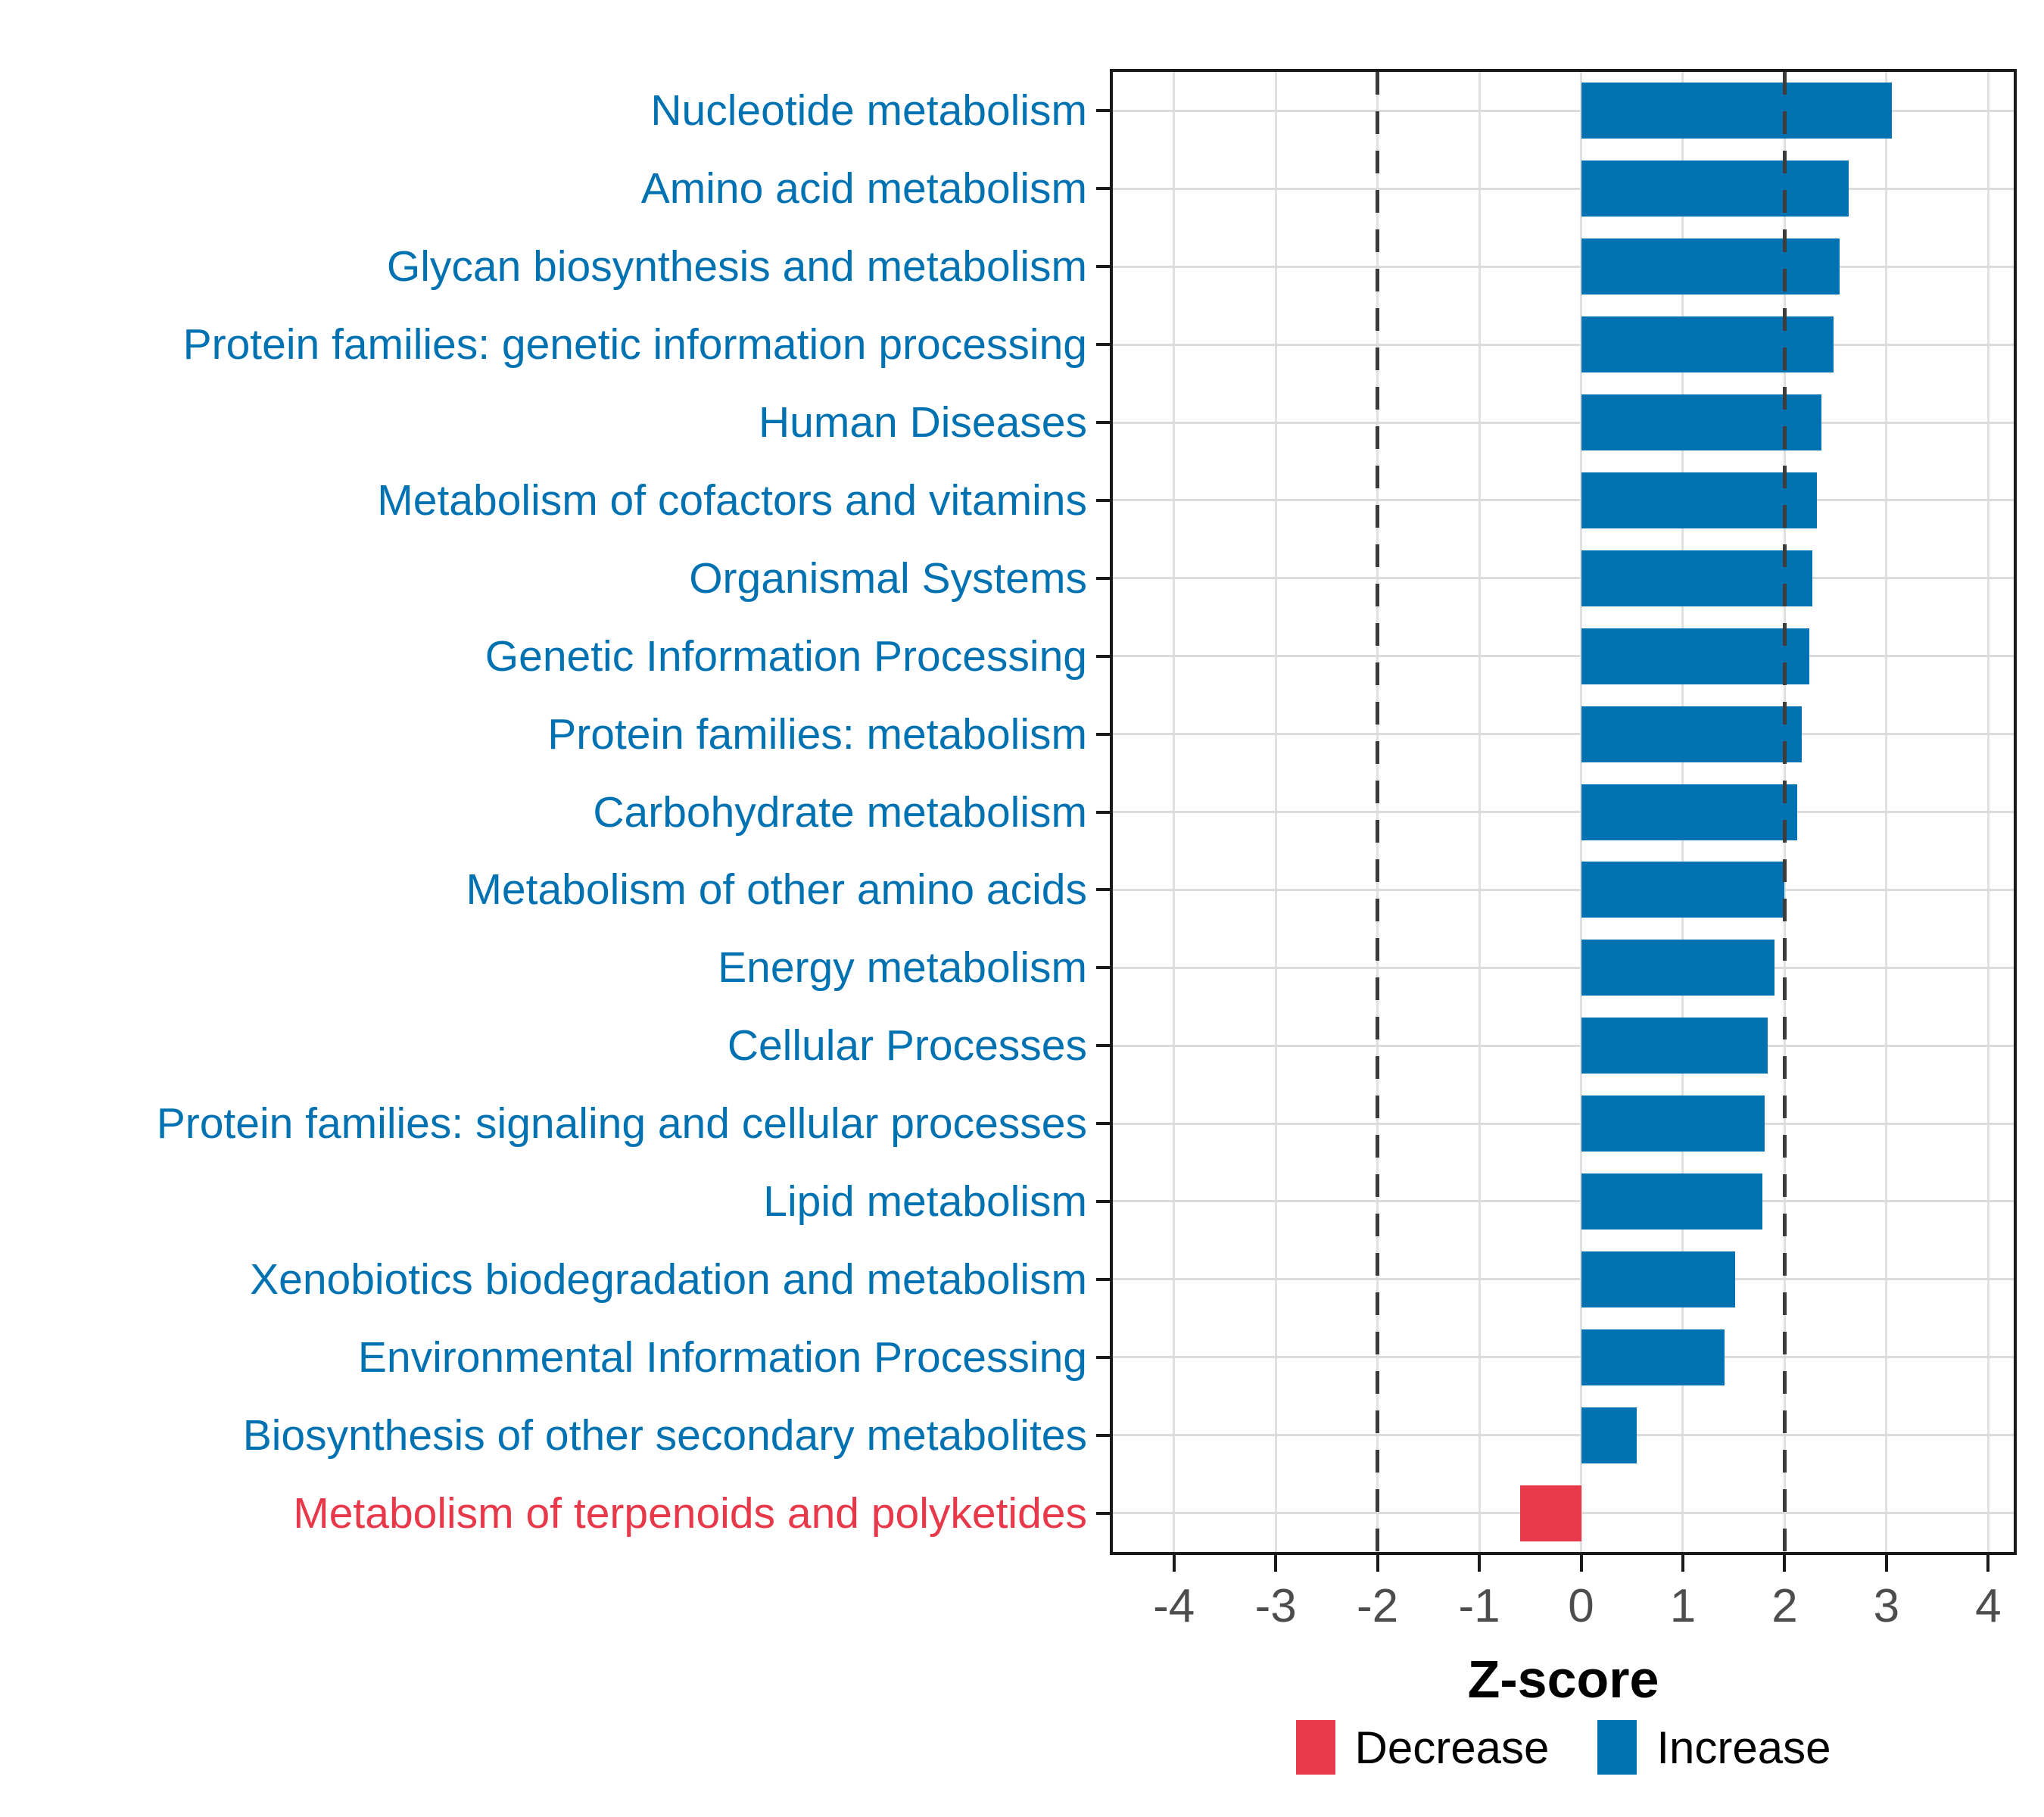  I want to click on category-label: Energy metabolism, so click(902, 968).